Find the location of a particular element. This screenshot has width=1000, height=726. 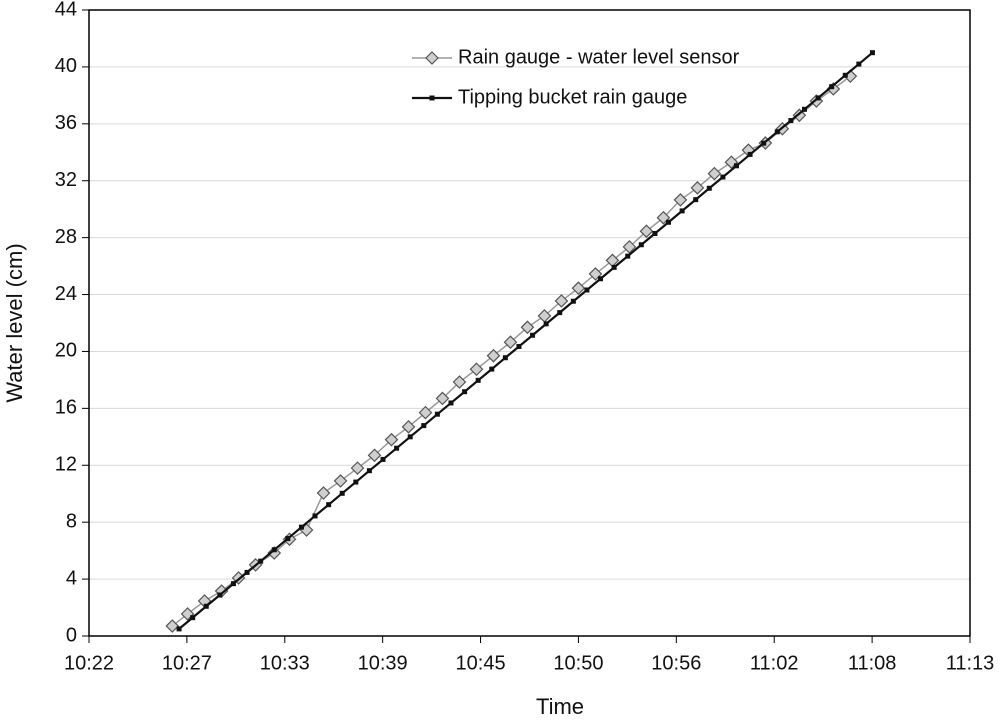

x-tick-label: 10:33 is located at coordinates (285, 663).